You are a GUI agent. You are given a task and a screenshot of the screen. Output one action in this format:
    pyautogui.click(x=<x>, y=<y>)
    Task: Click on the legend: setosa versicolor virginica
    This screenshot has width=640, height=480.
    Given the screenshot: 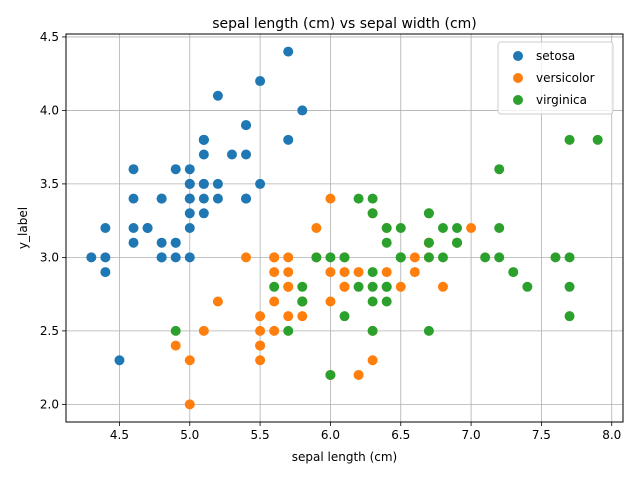 What is the action you would take?
    pyautogui.click(x=555, y=78)
    